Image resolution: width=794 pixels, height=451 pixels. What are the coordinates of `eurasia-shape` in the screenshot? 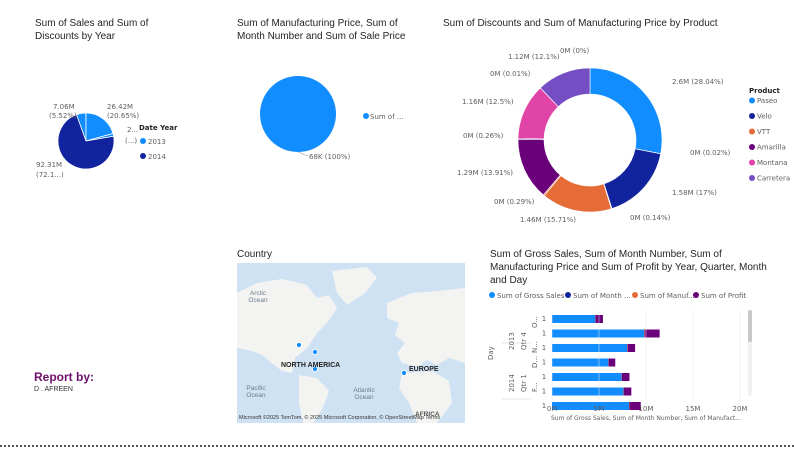 It's located at (426, 327).